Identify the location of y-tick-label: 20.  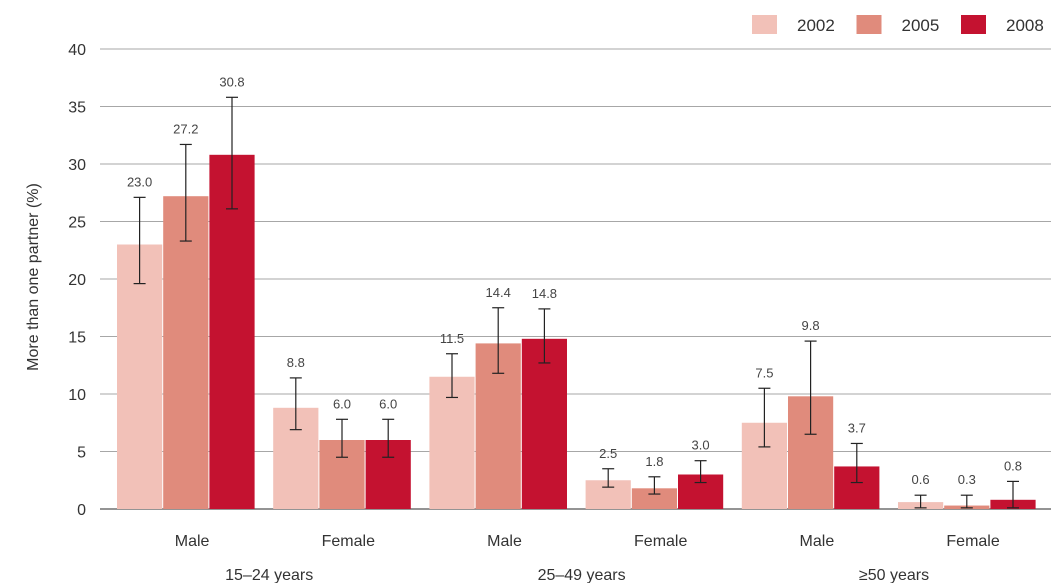
(77, 280).